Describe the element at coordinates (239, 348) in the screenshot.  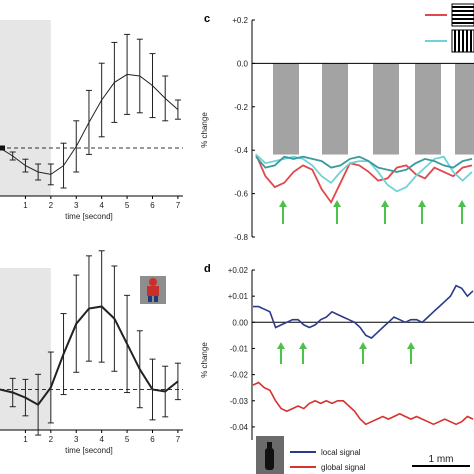
I see `y-tick-label: -0.01` at that location.